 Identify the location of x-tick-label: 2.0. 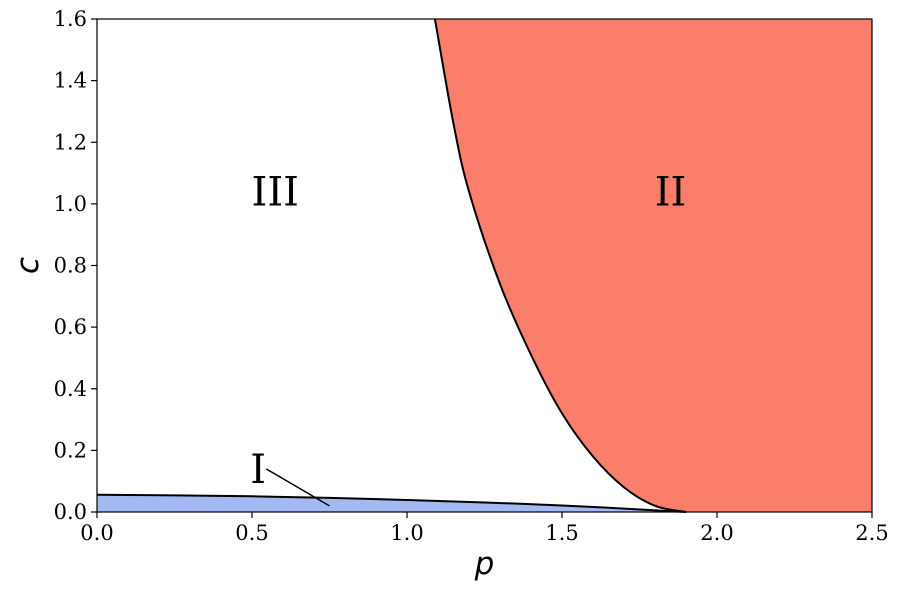
(716, 533).